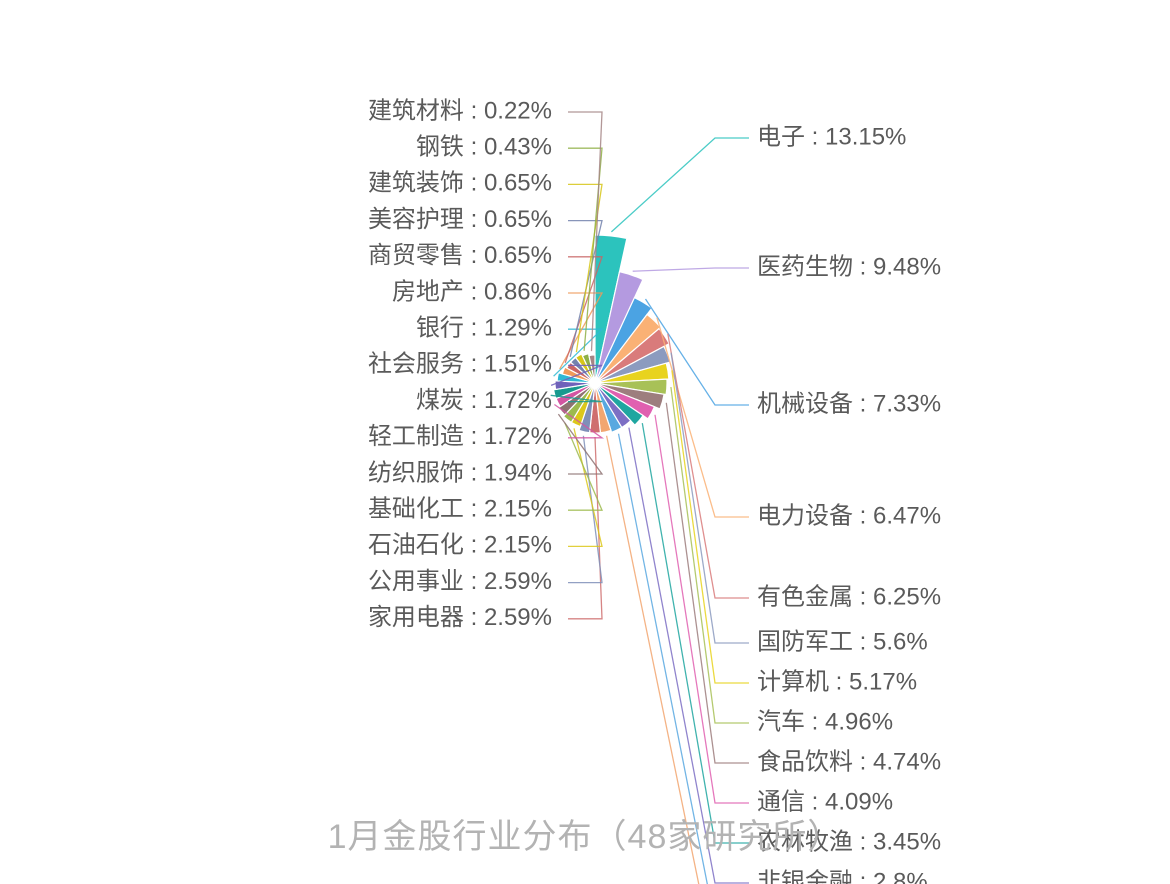 This screenshot has height=884, width=1170. What do you see at coordinates (849, 403) in the screenshot?
I see `slice-label: 机械设备 : 7.33%` at bounding box center [849, 403].